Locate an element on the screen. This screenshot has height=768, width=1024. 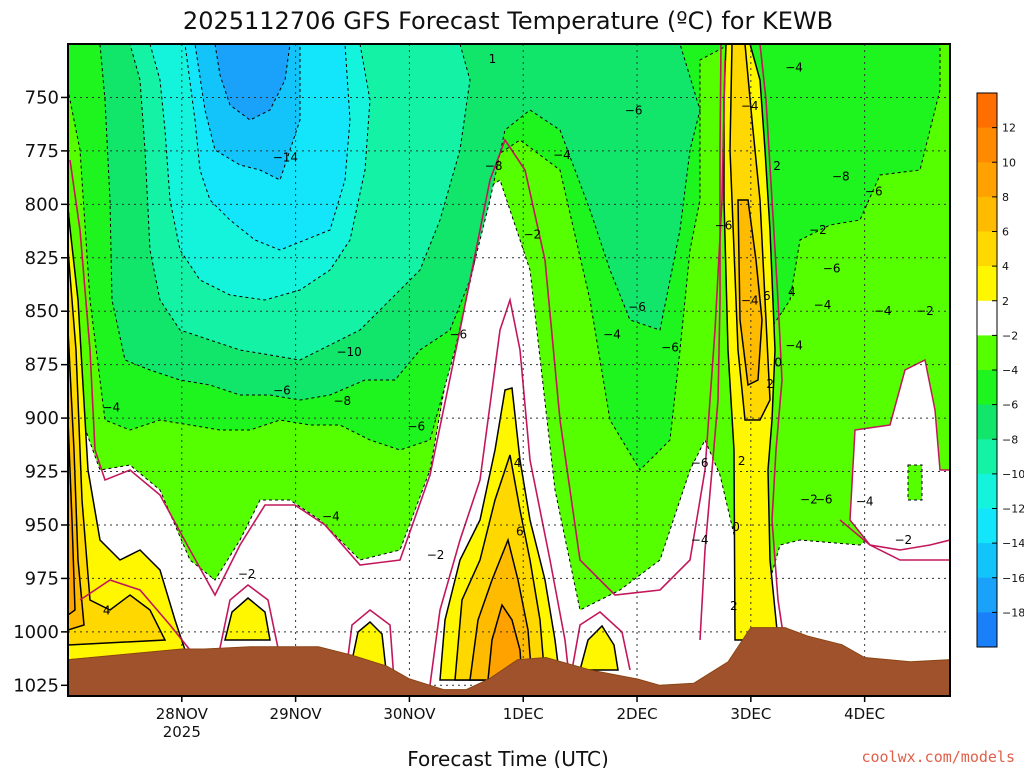
contour-label: 1 is located at coordinates (493, 59).